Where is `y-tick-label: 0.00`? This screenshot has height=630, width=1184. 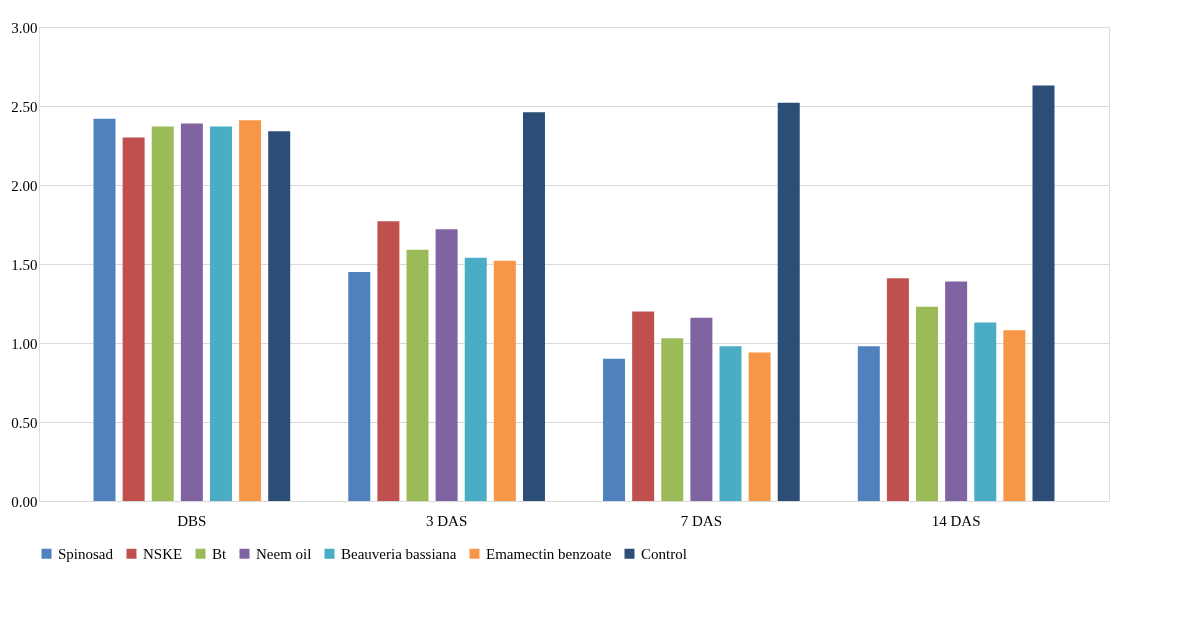
y-tick-label: 0.00 is located at coordinates (24, 501).